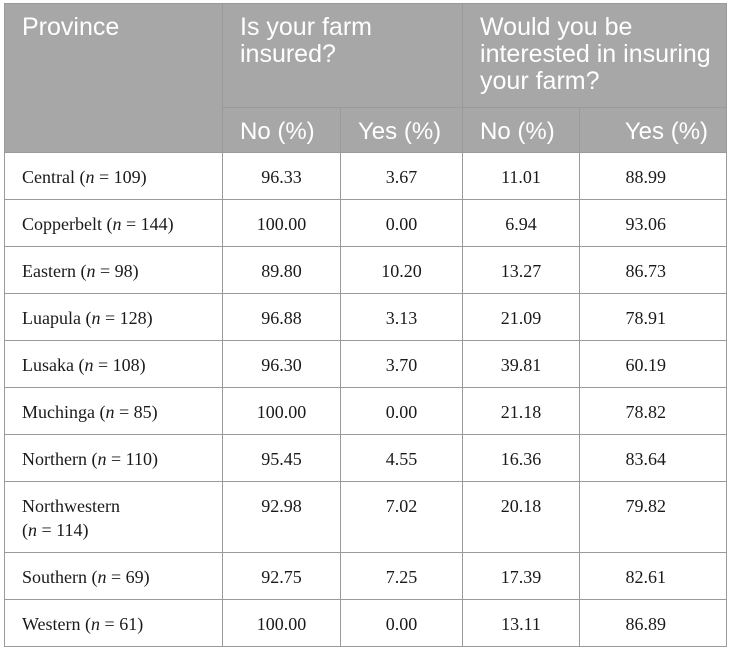 This screenshot has height=654, width=731. I want to click on sample-size: 110, so click(138, 459).